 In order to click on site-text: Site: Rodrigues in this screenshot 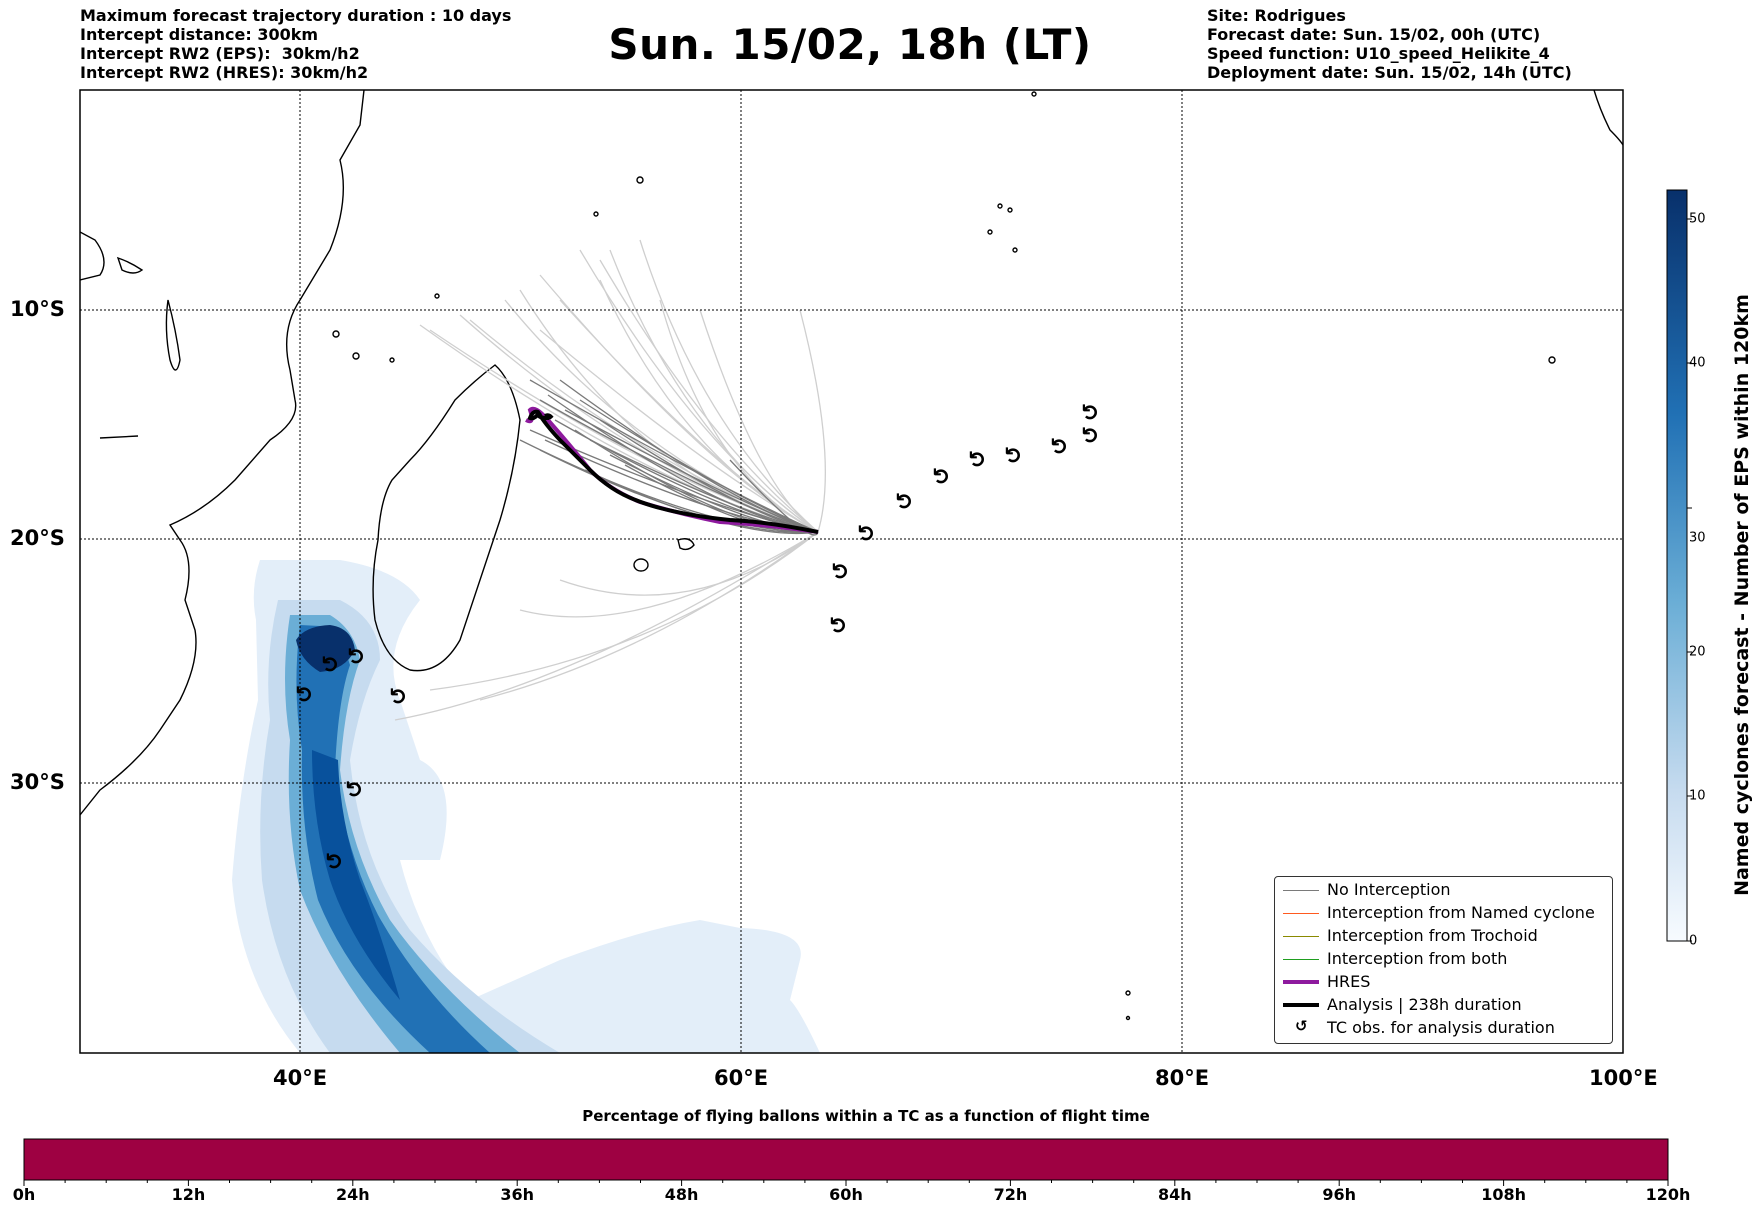, I will do `click(1276, 15)`.